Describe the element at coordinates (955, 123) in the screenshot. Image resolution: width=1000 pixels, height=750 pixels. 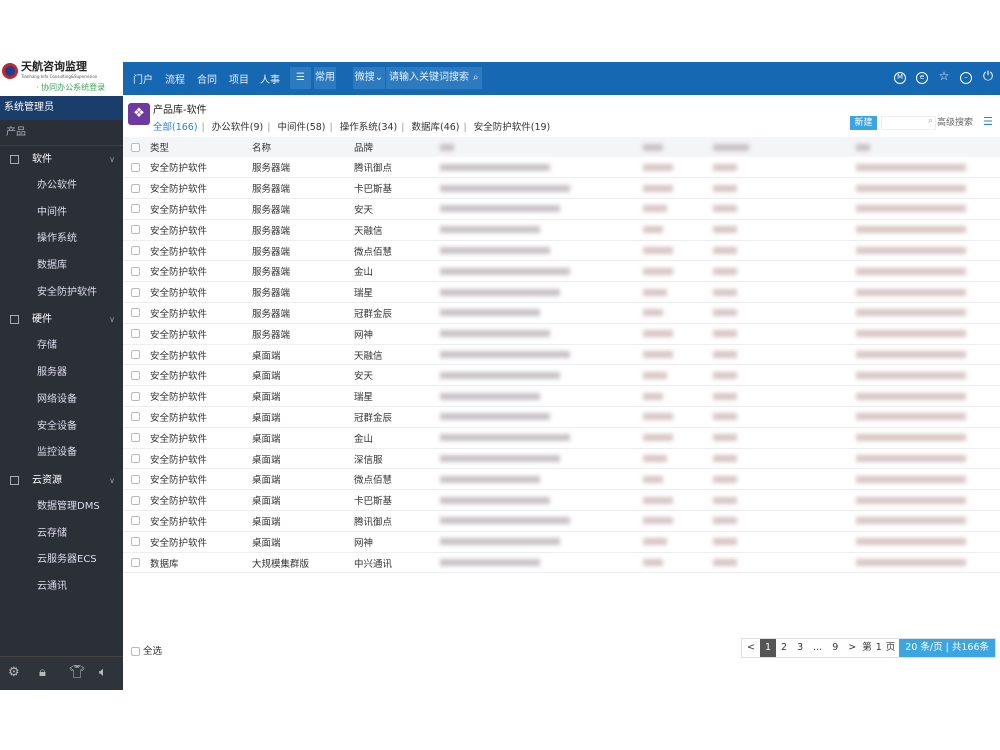
I see `advanced-search-button: 高级搜索` at that location.